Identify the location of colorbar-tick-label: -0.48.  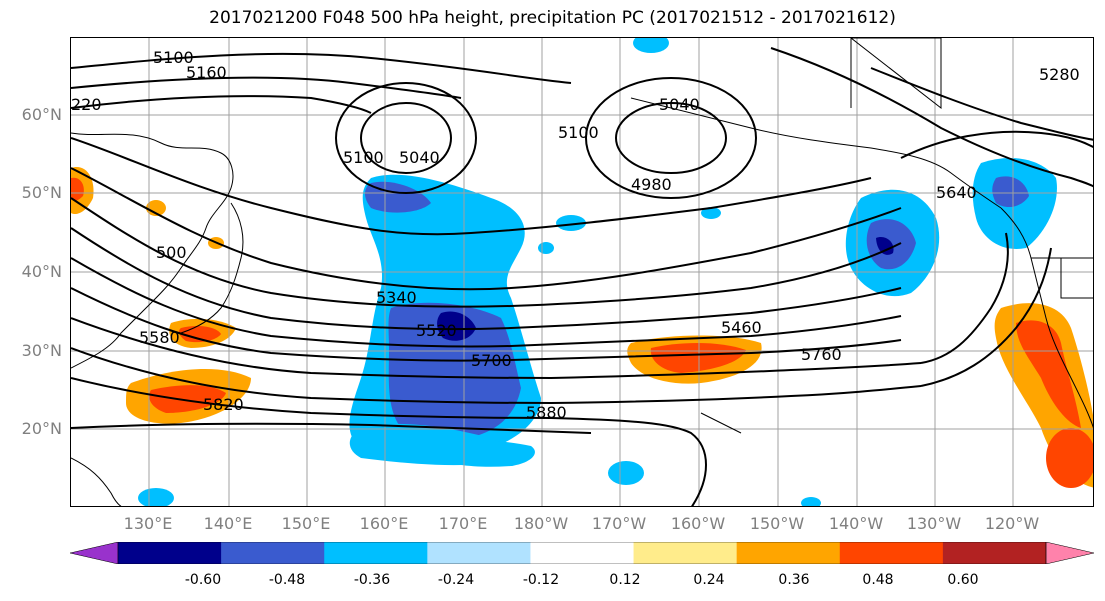
(287, 580).